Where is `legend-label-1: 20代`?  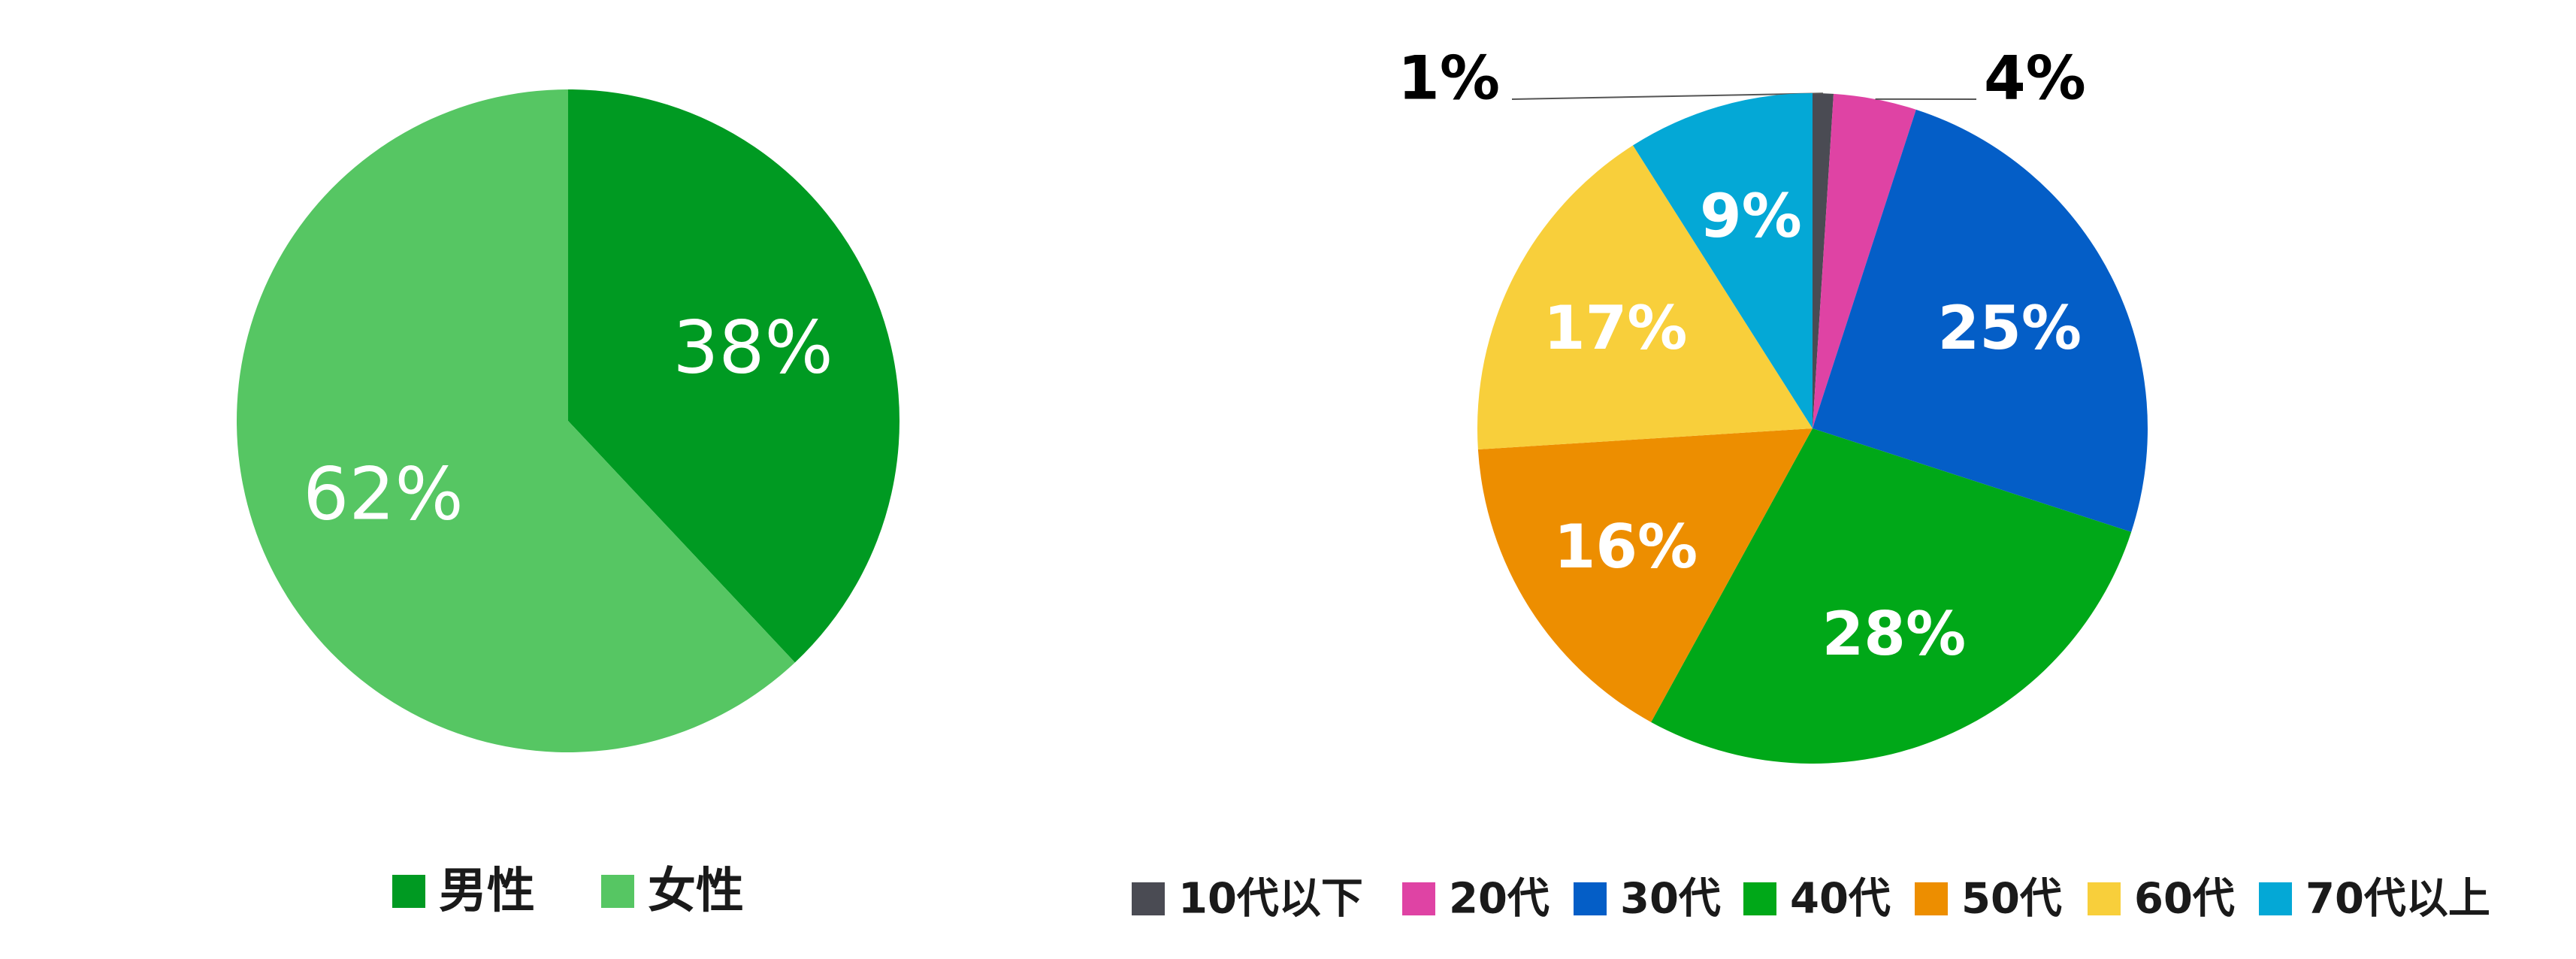
legend-label-1: 20代 is located at coordinates (1500, 899).